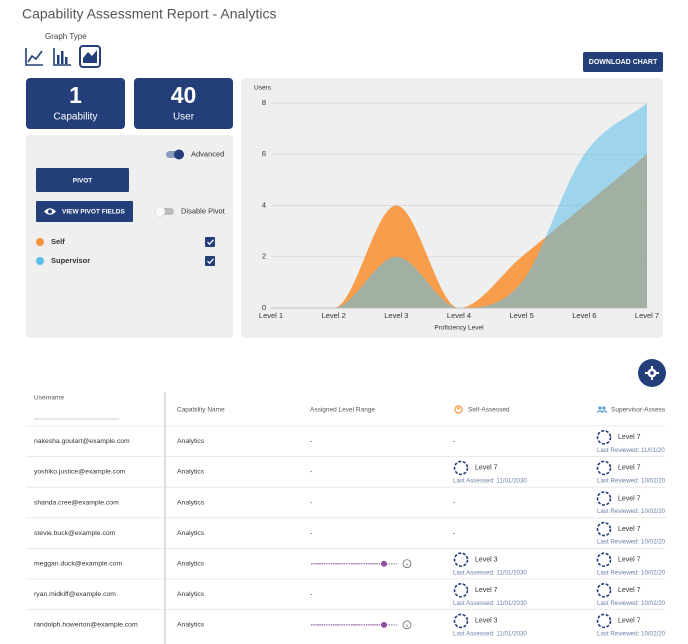 The height and width of the screenshot is (644, 688). I want to click on supervisor-date: Last Reviewed: 11/01/20, so click(631, 450).